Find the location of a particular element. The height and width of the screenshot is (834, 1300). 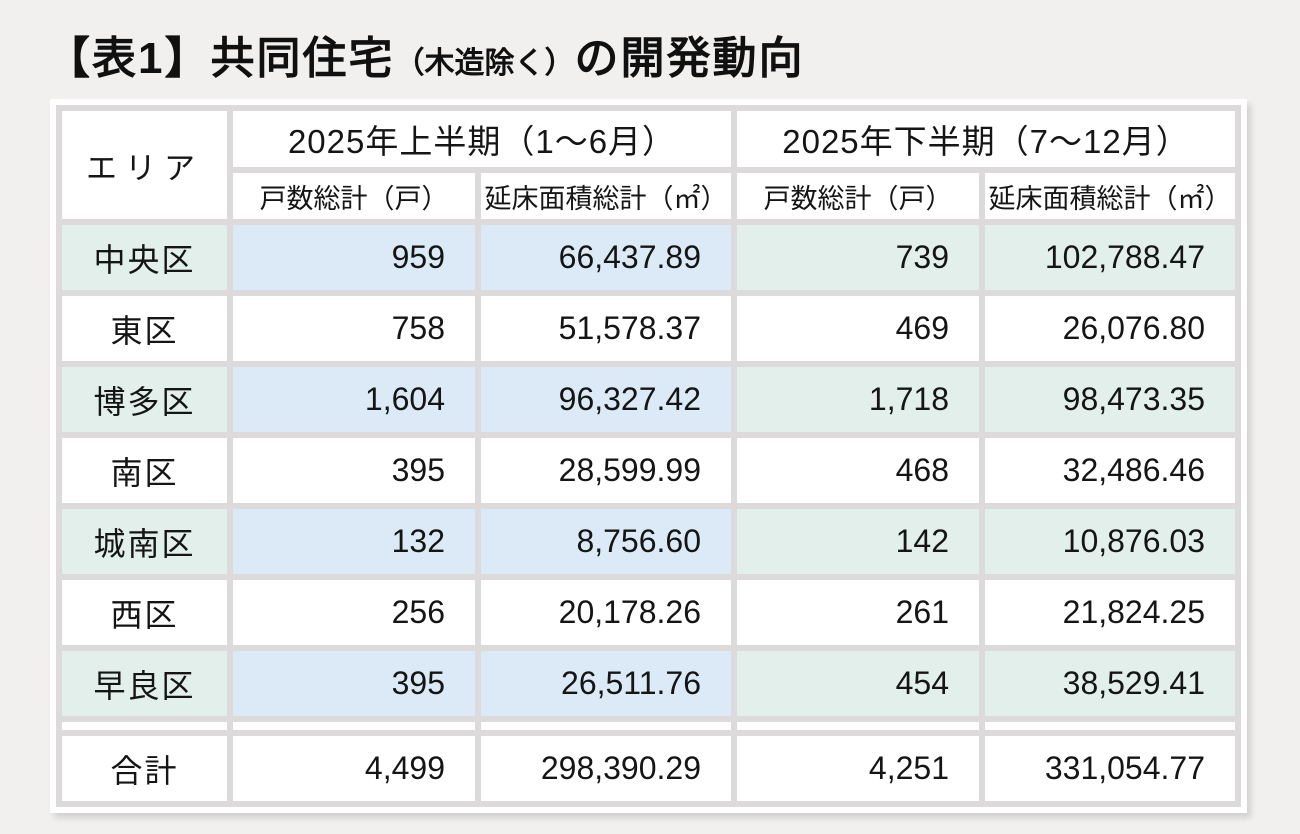

area-cell: 中央区 is located at coordinates (144, 257).